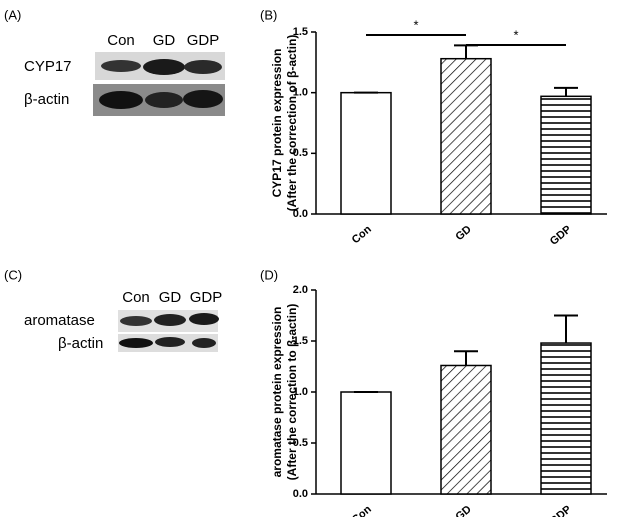 Image resolution: width=625 pixels, height=517 pixels. What do you see at coordinates (277, 392) in the screenshot?
I see `y-axis-label: aromatase protein expression` at bounding box center [277, 392].